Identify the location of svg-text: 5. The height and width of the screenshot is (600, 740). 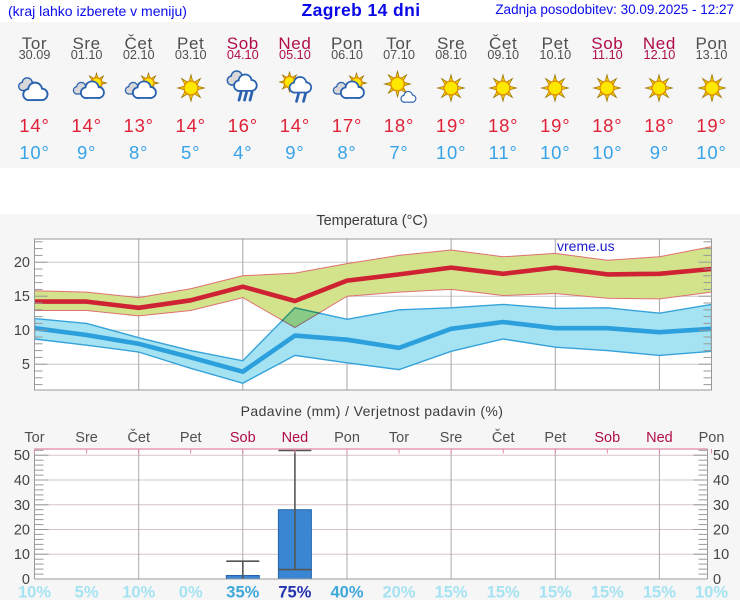
(26, 365).